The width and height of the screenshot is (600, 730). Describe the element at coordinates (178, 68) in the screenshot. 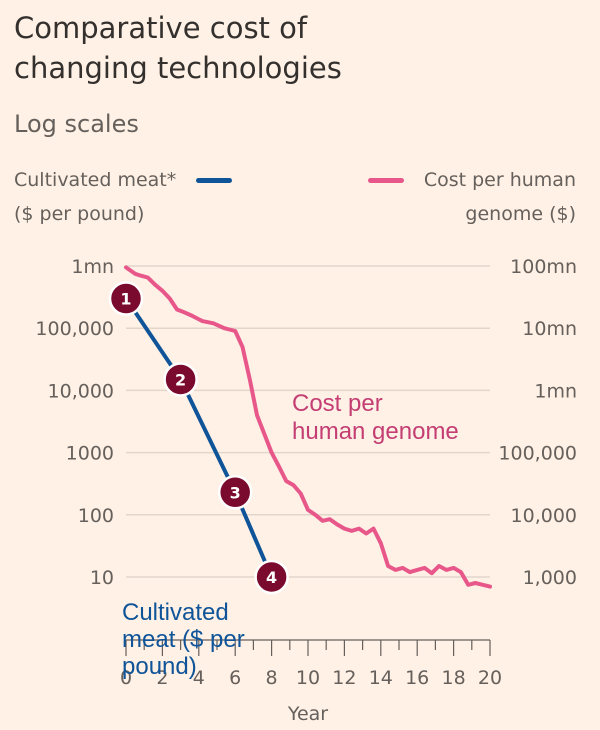

I see `chart-title-line-2: changing technologies` at that location.